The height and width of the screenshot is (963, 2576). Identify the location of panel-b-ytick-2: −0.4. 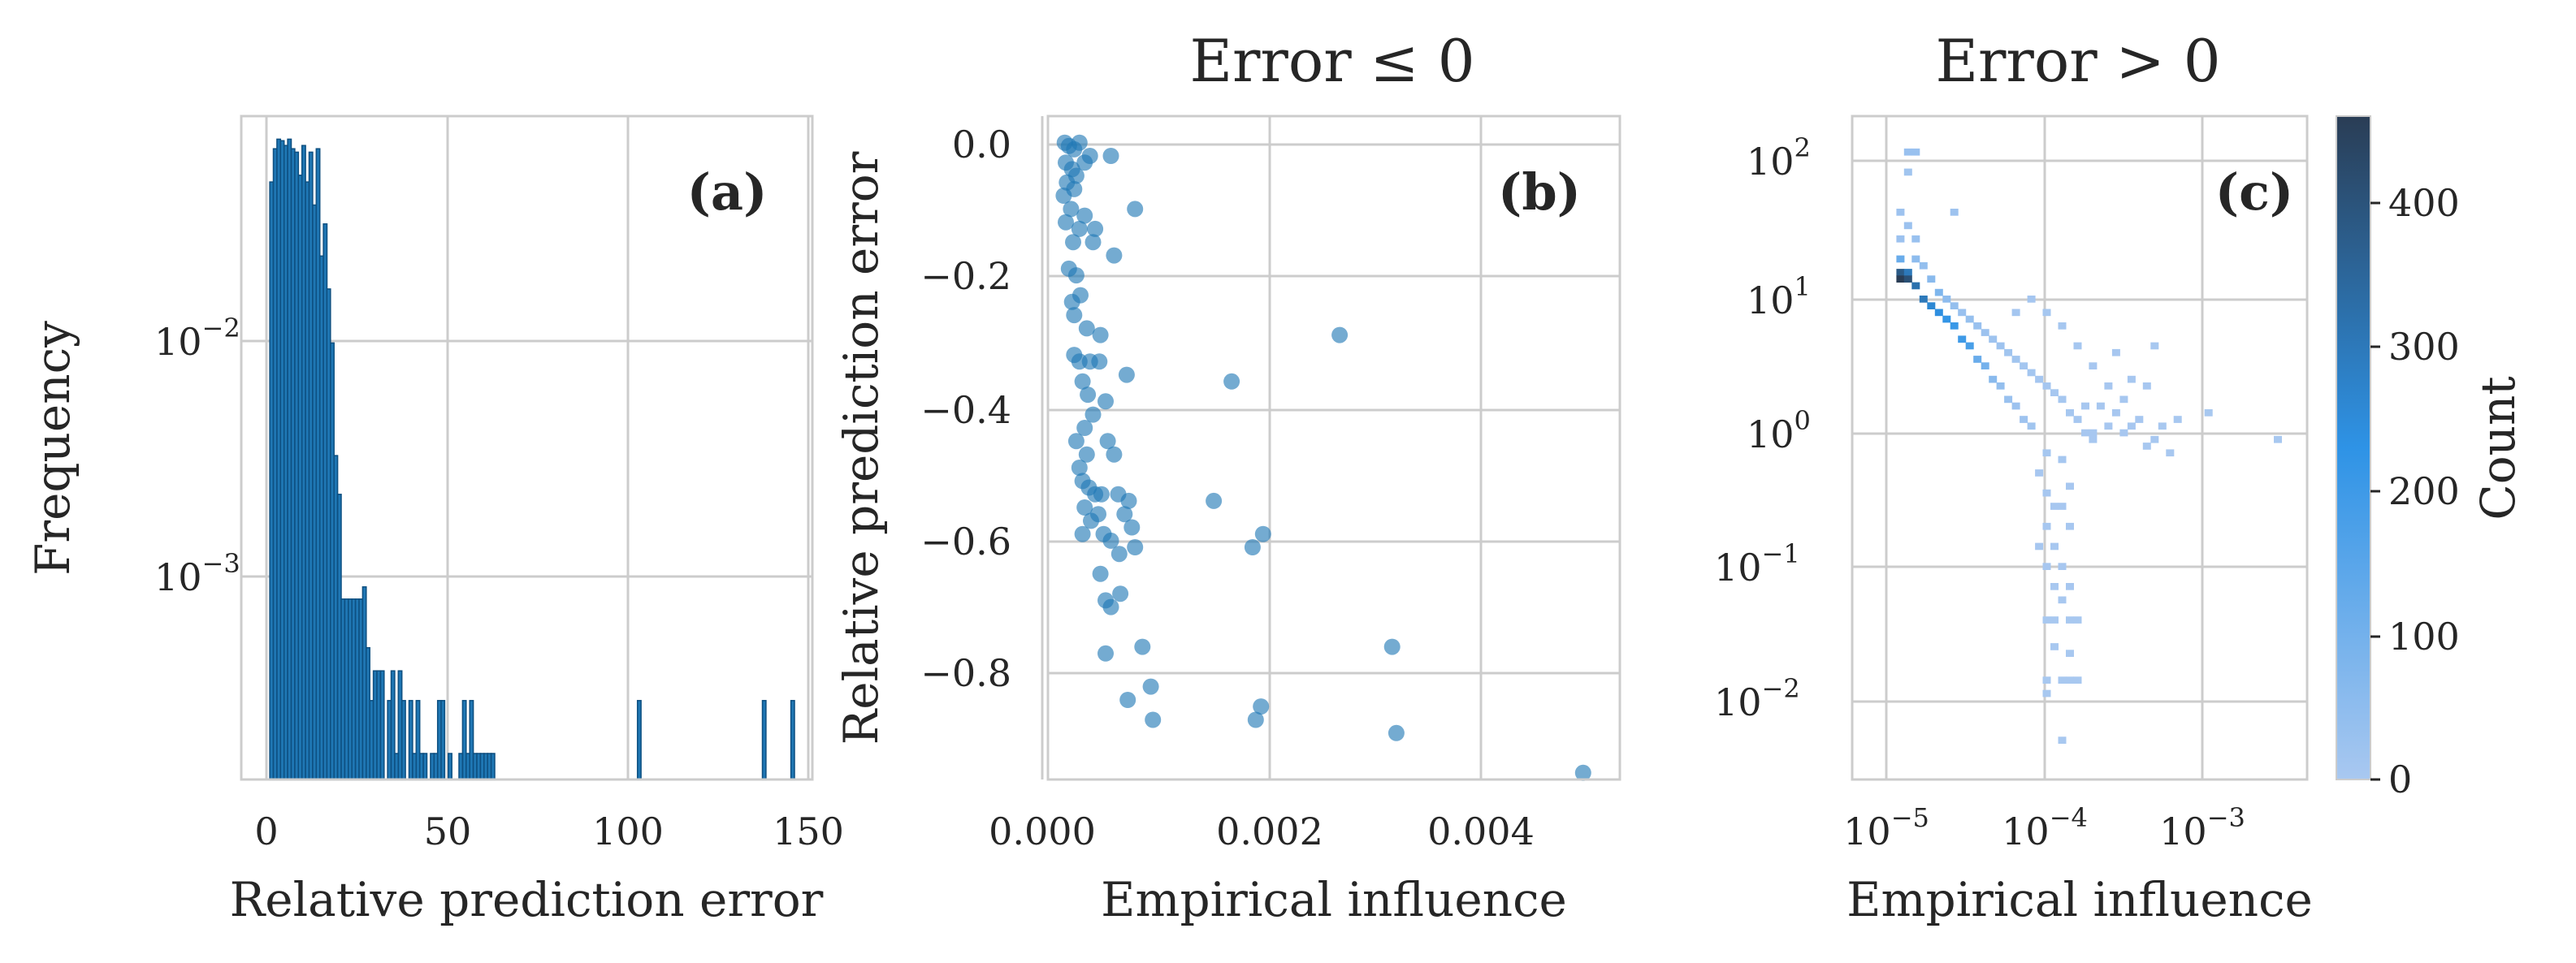
(966, 410).